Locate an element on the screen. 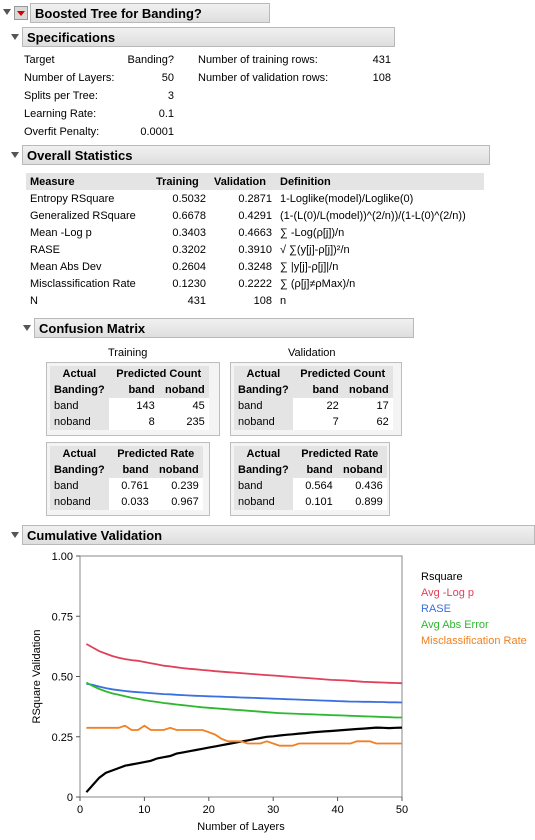 The height and width of the screenshot is (840, 535). predicted-header: Predicted Count is located at coordinates (342, 374).